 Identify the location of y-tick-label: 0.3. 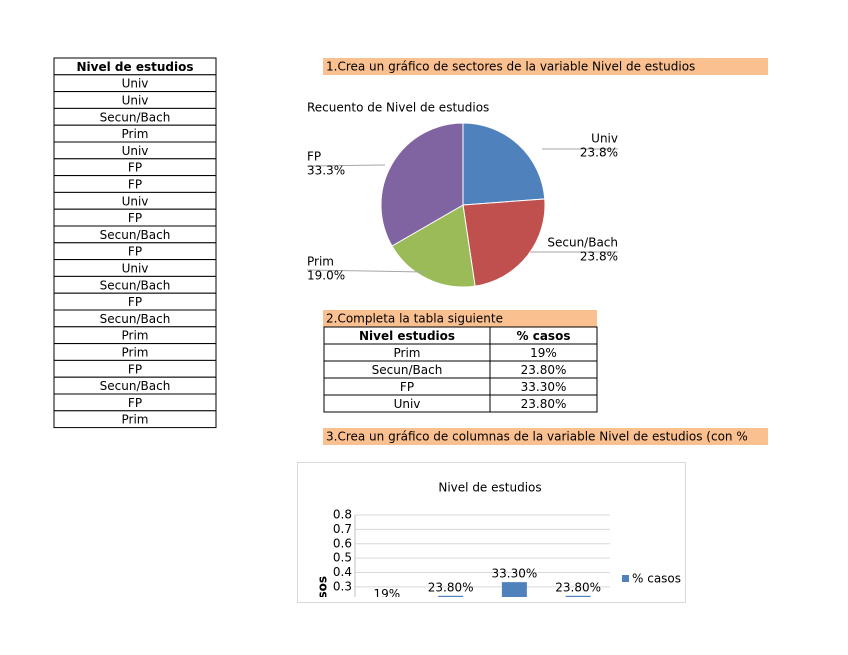
(342, 586).